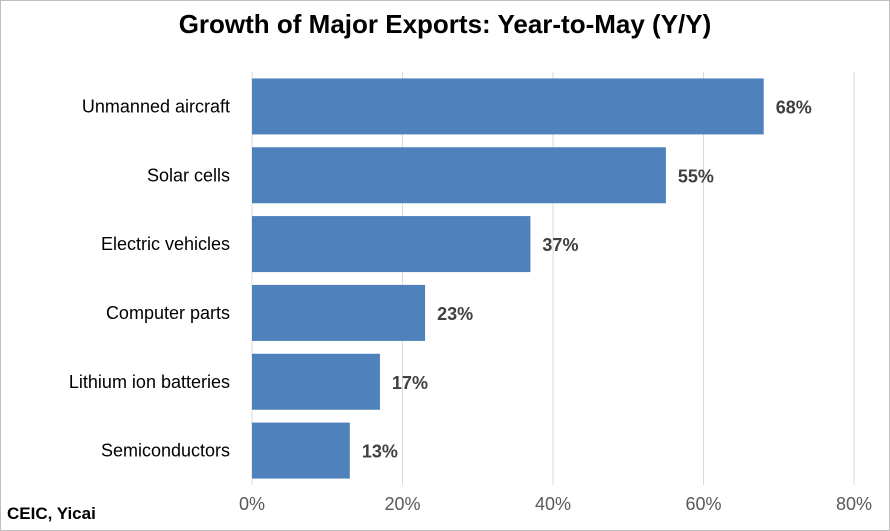 The image size is (890, 531). I want to click on data-label: 13%, so click(380, 452).